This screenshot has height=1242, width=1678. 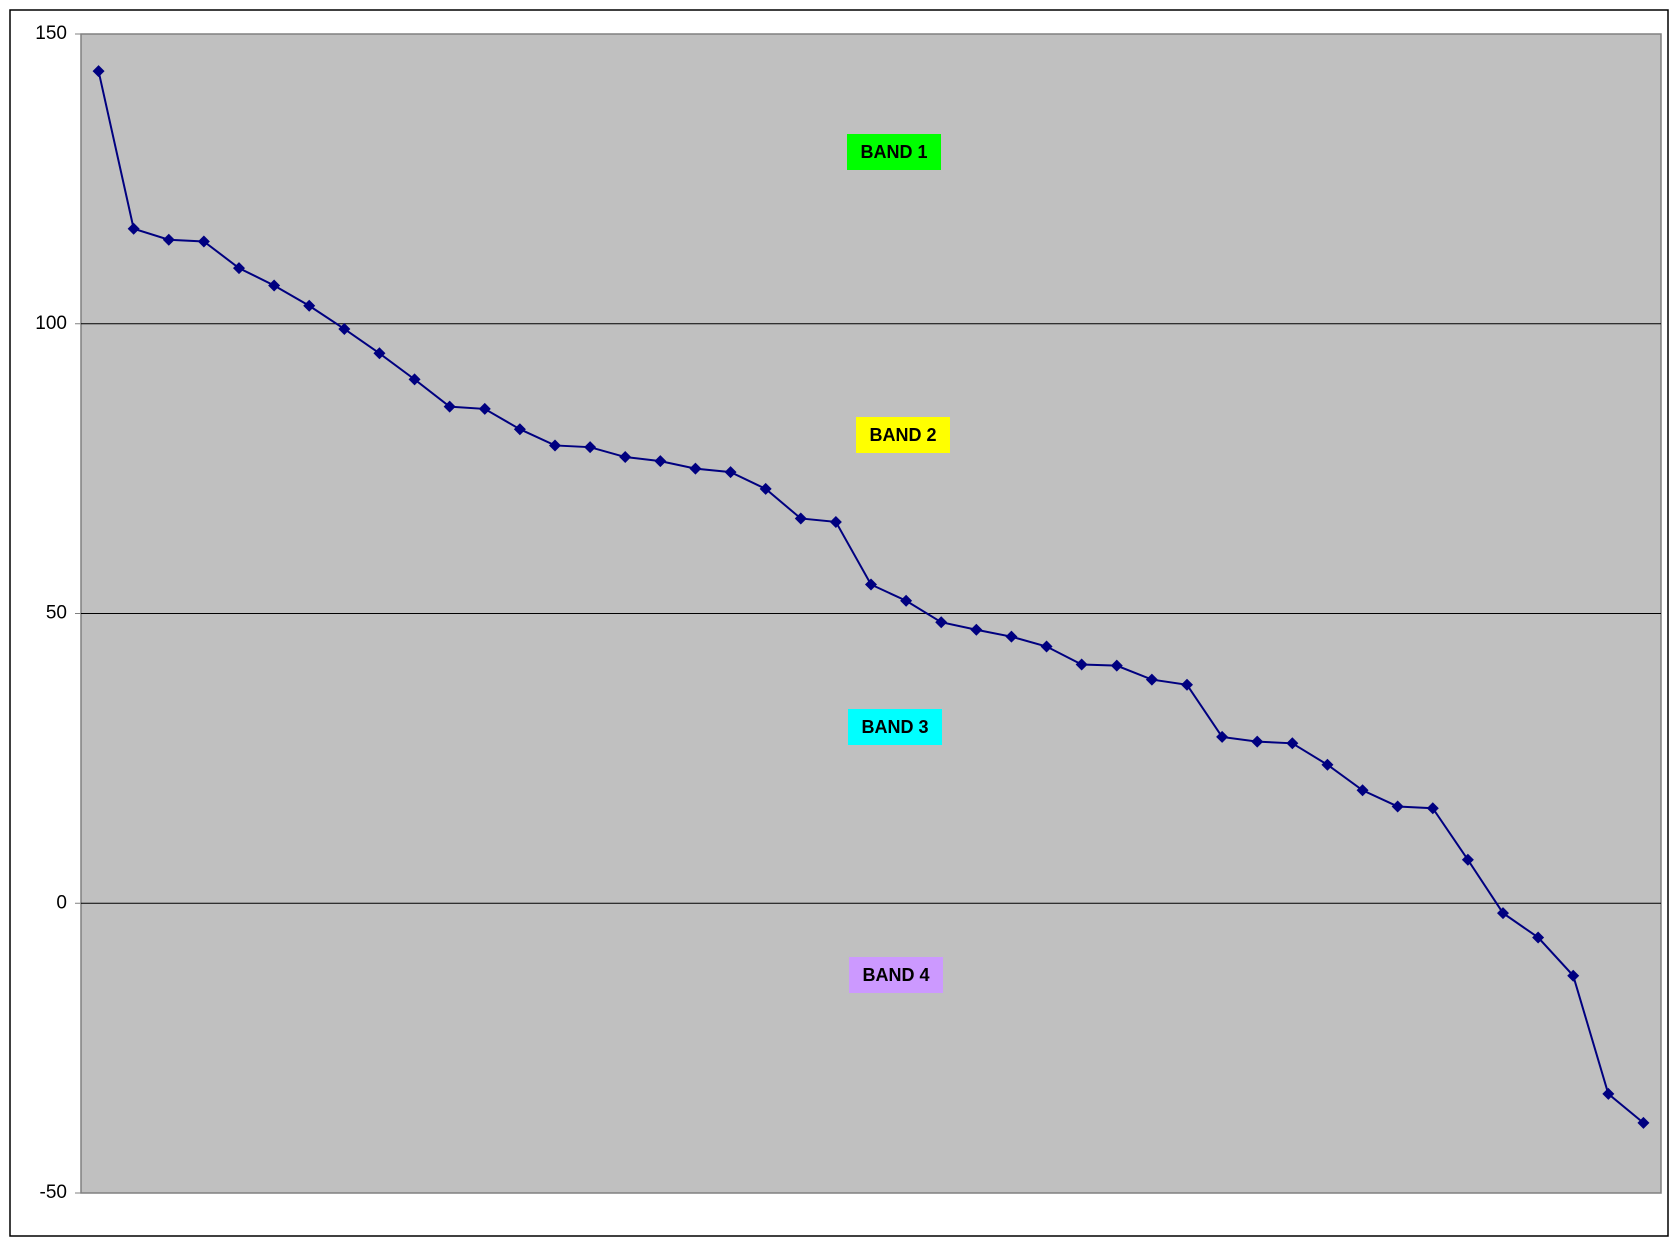 I want to click on band-label: BAND 3, so click(x=894, y=727).